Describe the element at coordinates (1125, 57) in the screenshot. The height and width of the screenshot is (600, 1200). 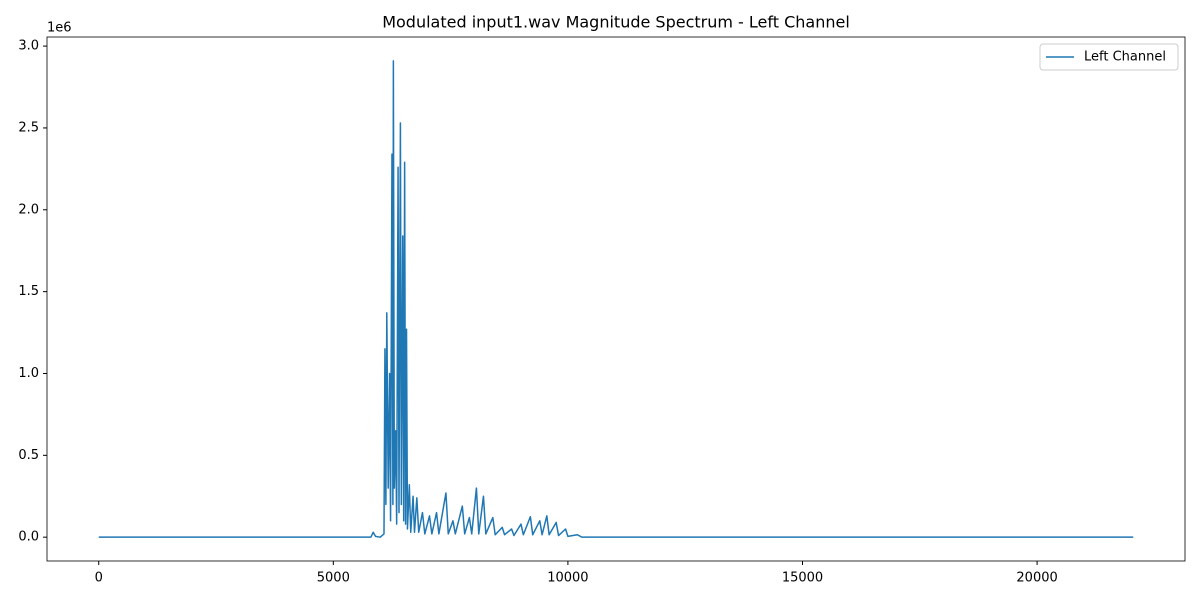
I see `legend-label: Left Channel` at that location.